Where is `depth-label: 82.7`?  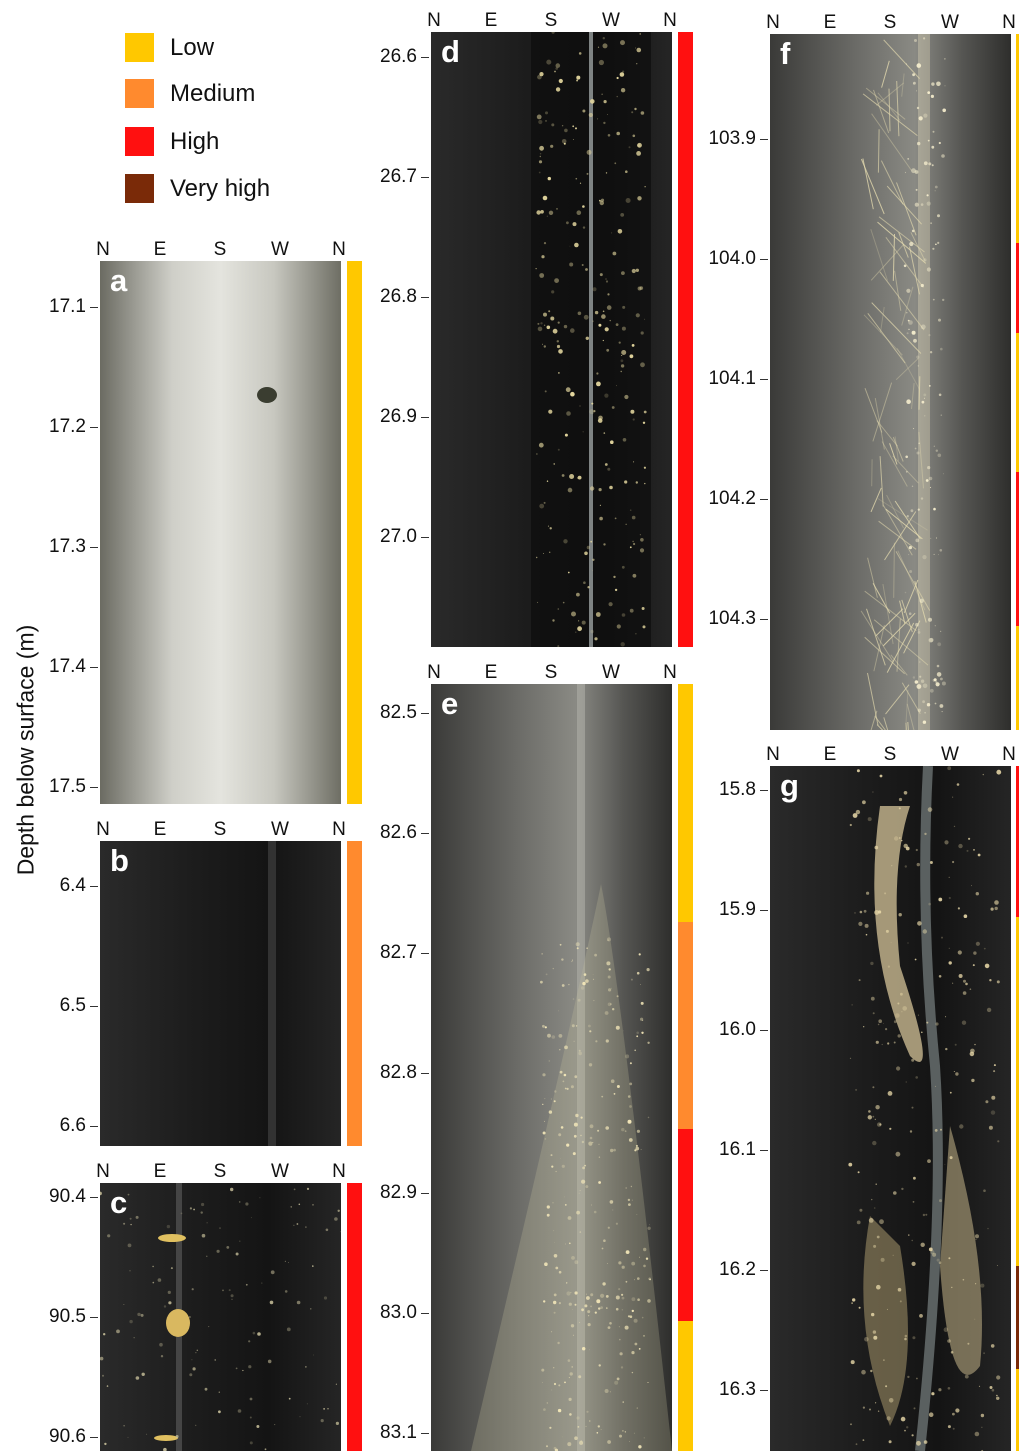
depth-label: 82.7 is located at coordinates (398, 952).